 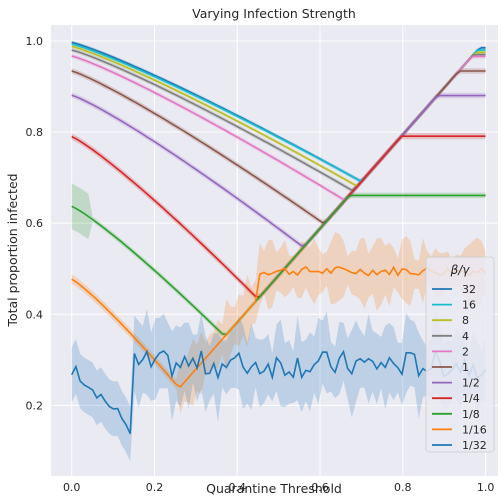 What do you see at coordinates (35, 314) in the screenshot?
I see `y-tick-label: 0.4` at bounding box center [35, 314].